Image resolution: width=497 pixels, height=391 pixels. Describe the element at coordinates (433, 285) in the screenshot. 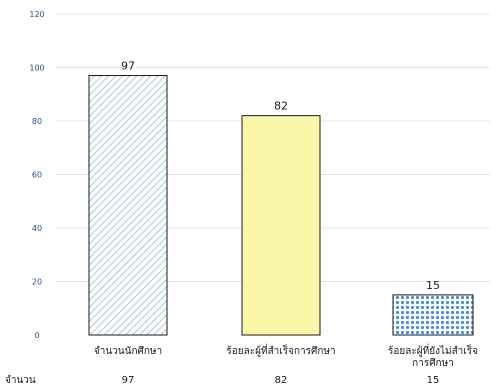

I see `bar-value-label: 15` at that location.